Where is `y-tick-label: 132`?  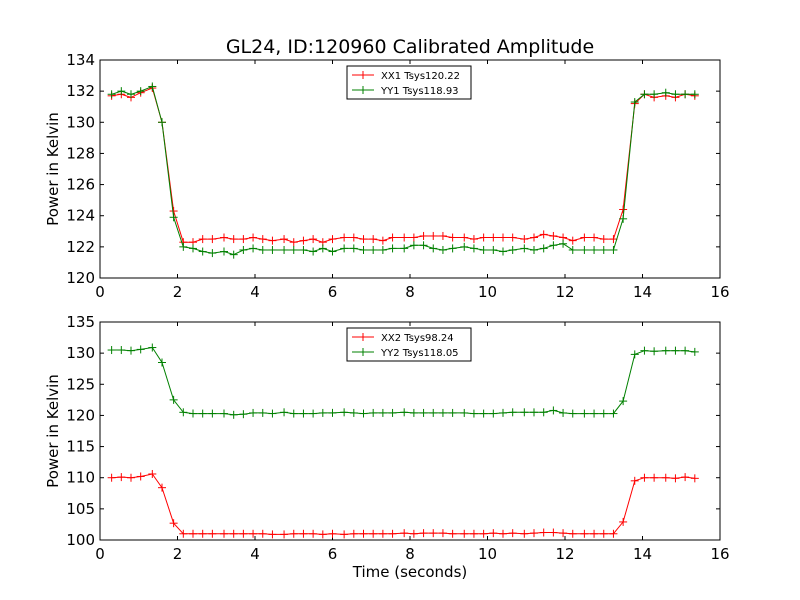
y-tick-label: 132 is located at coordinates (80, 91).